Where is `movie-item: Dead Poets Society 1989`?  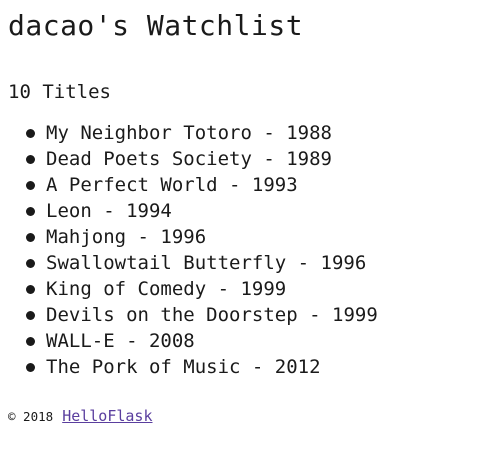 movie-item: Dead Poets Society 1989 is located at coordinates (260, 159).